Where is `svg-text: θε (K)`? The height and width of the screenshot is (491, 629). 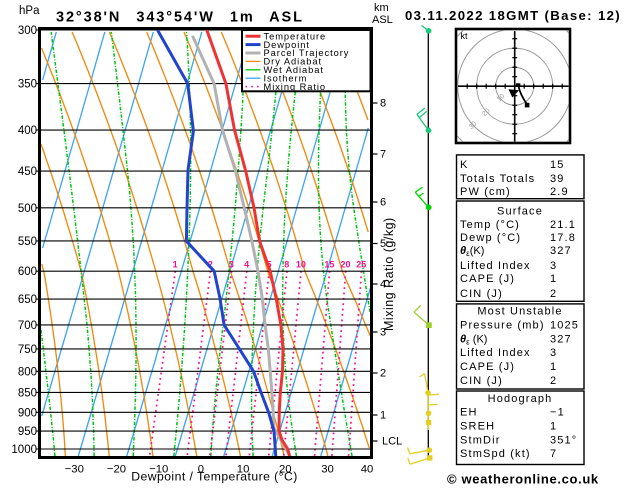
svg-text: θε (K) is located at coordinates (473, 339).